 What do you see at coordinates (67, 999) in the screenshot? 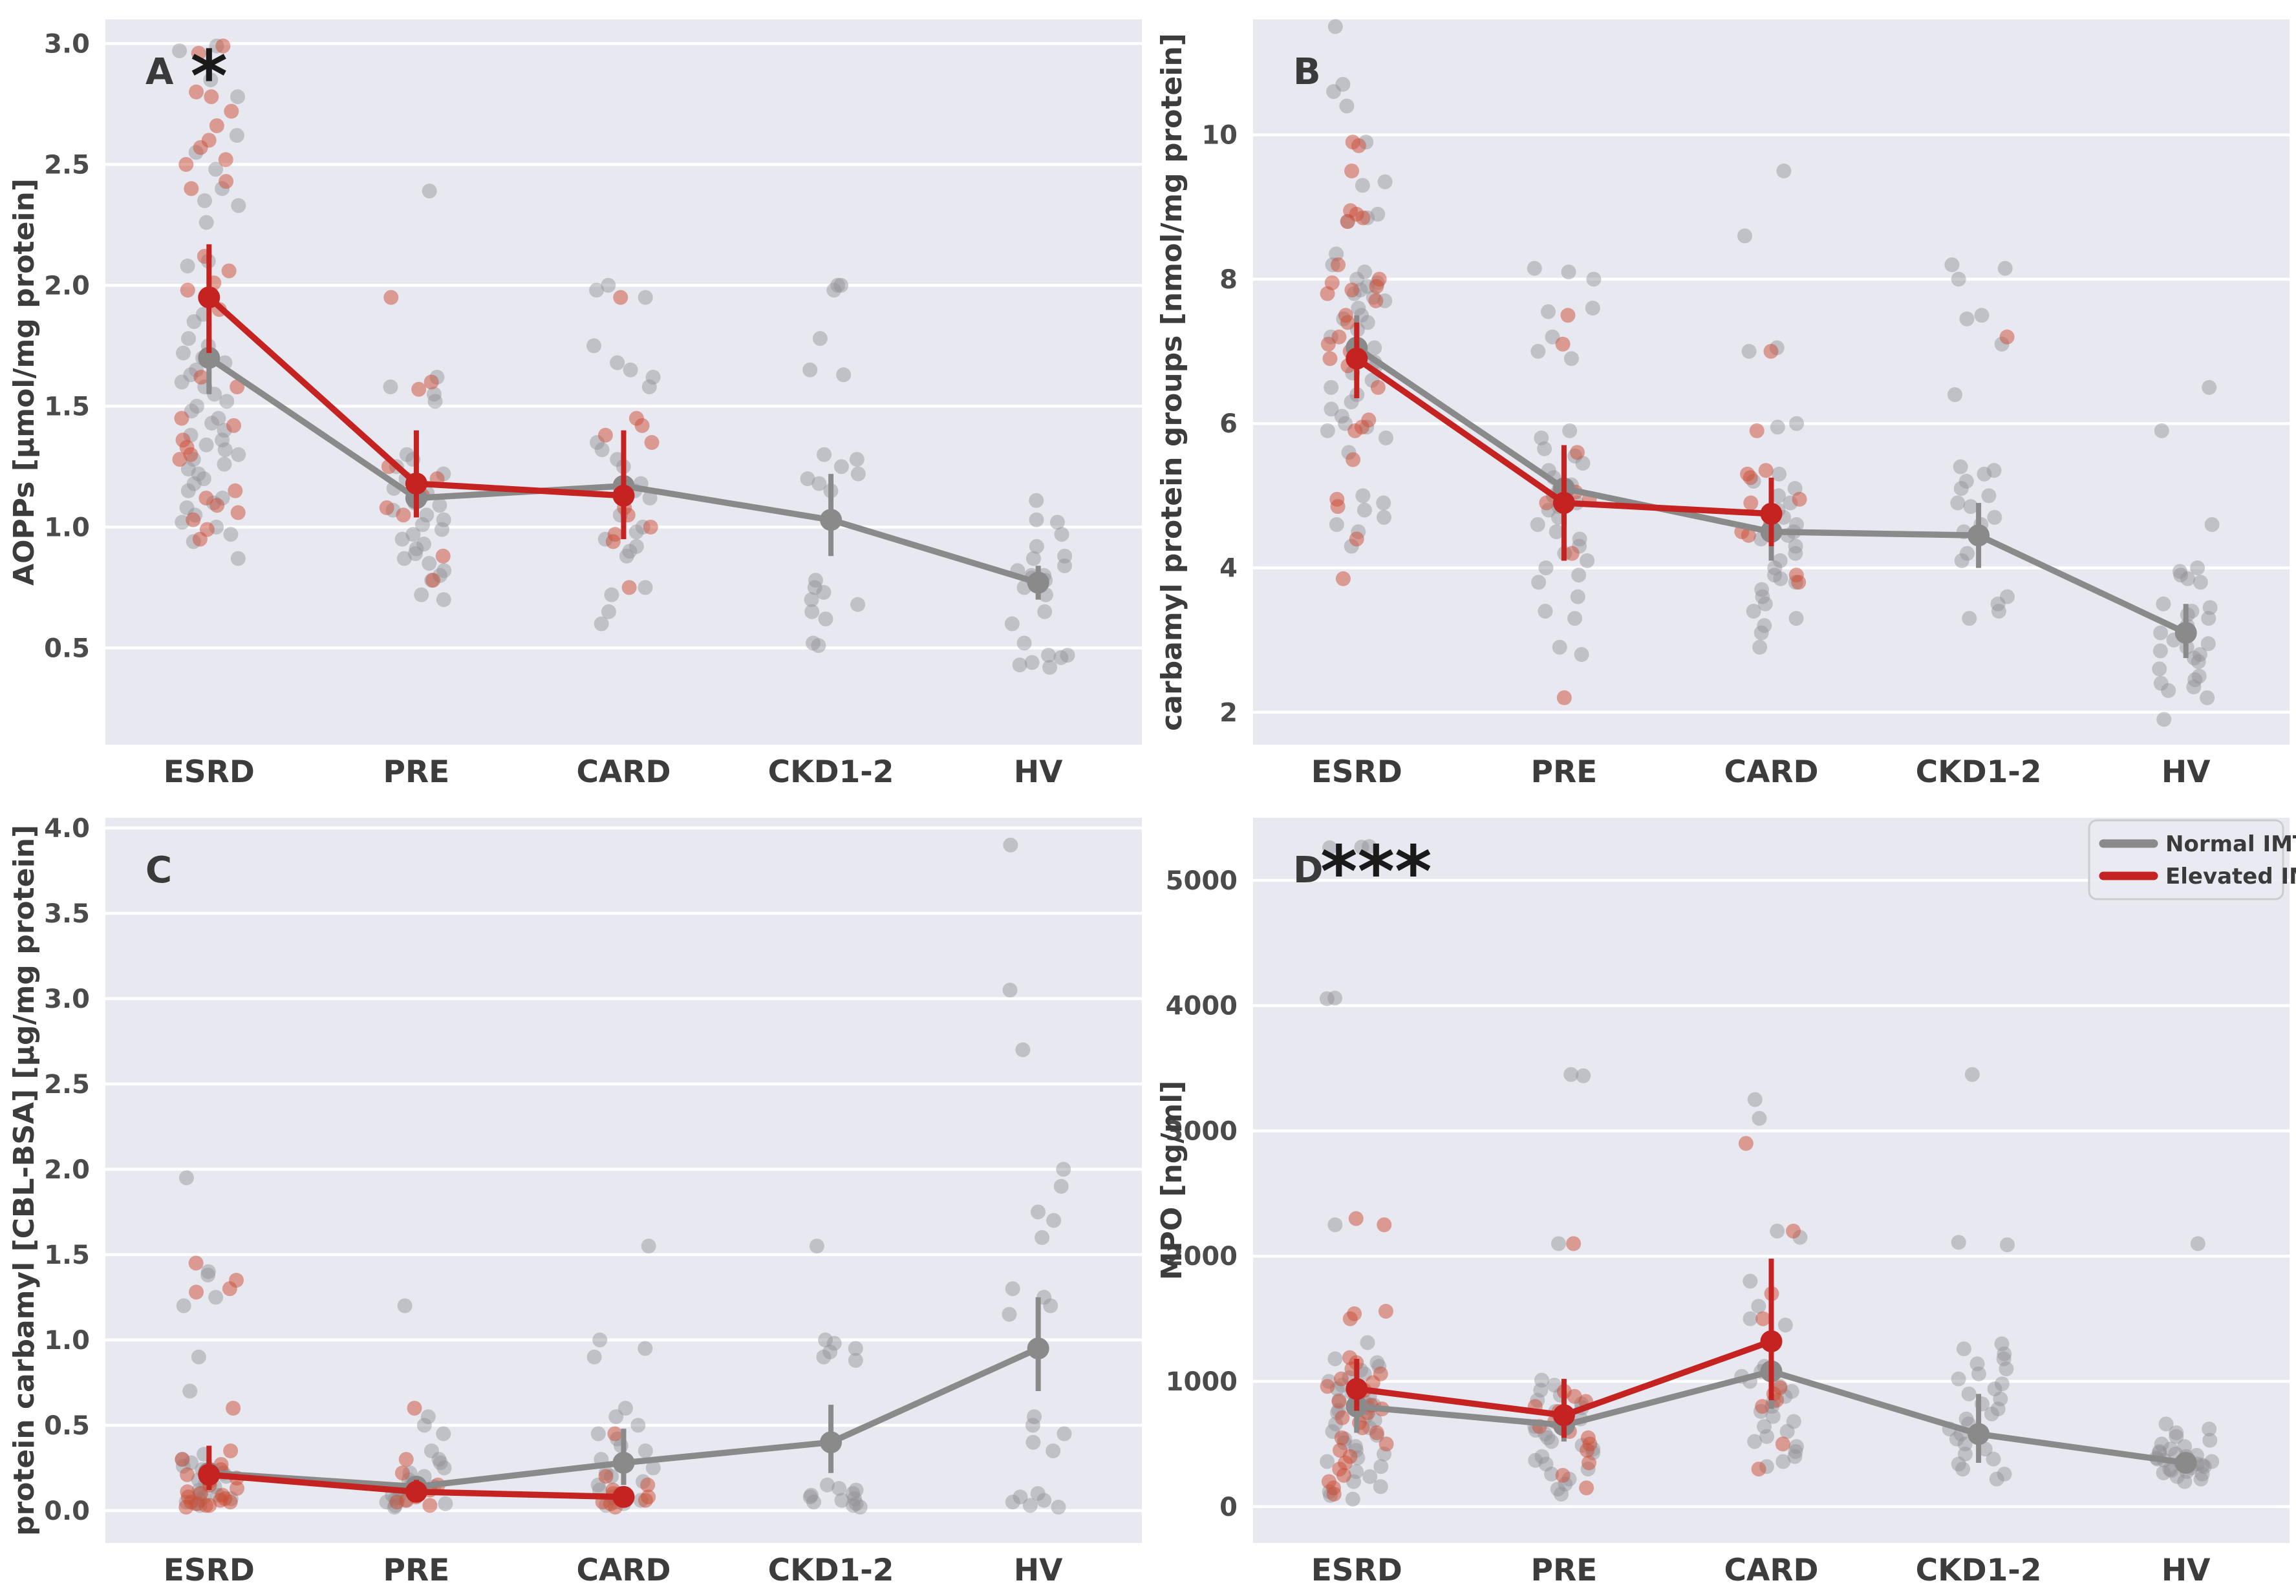
I see `y-tick-label: 3.0` at bounding box center [67, 999].